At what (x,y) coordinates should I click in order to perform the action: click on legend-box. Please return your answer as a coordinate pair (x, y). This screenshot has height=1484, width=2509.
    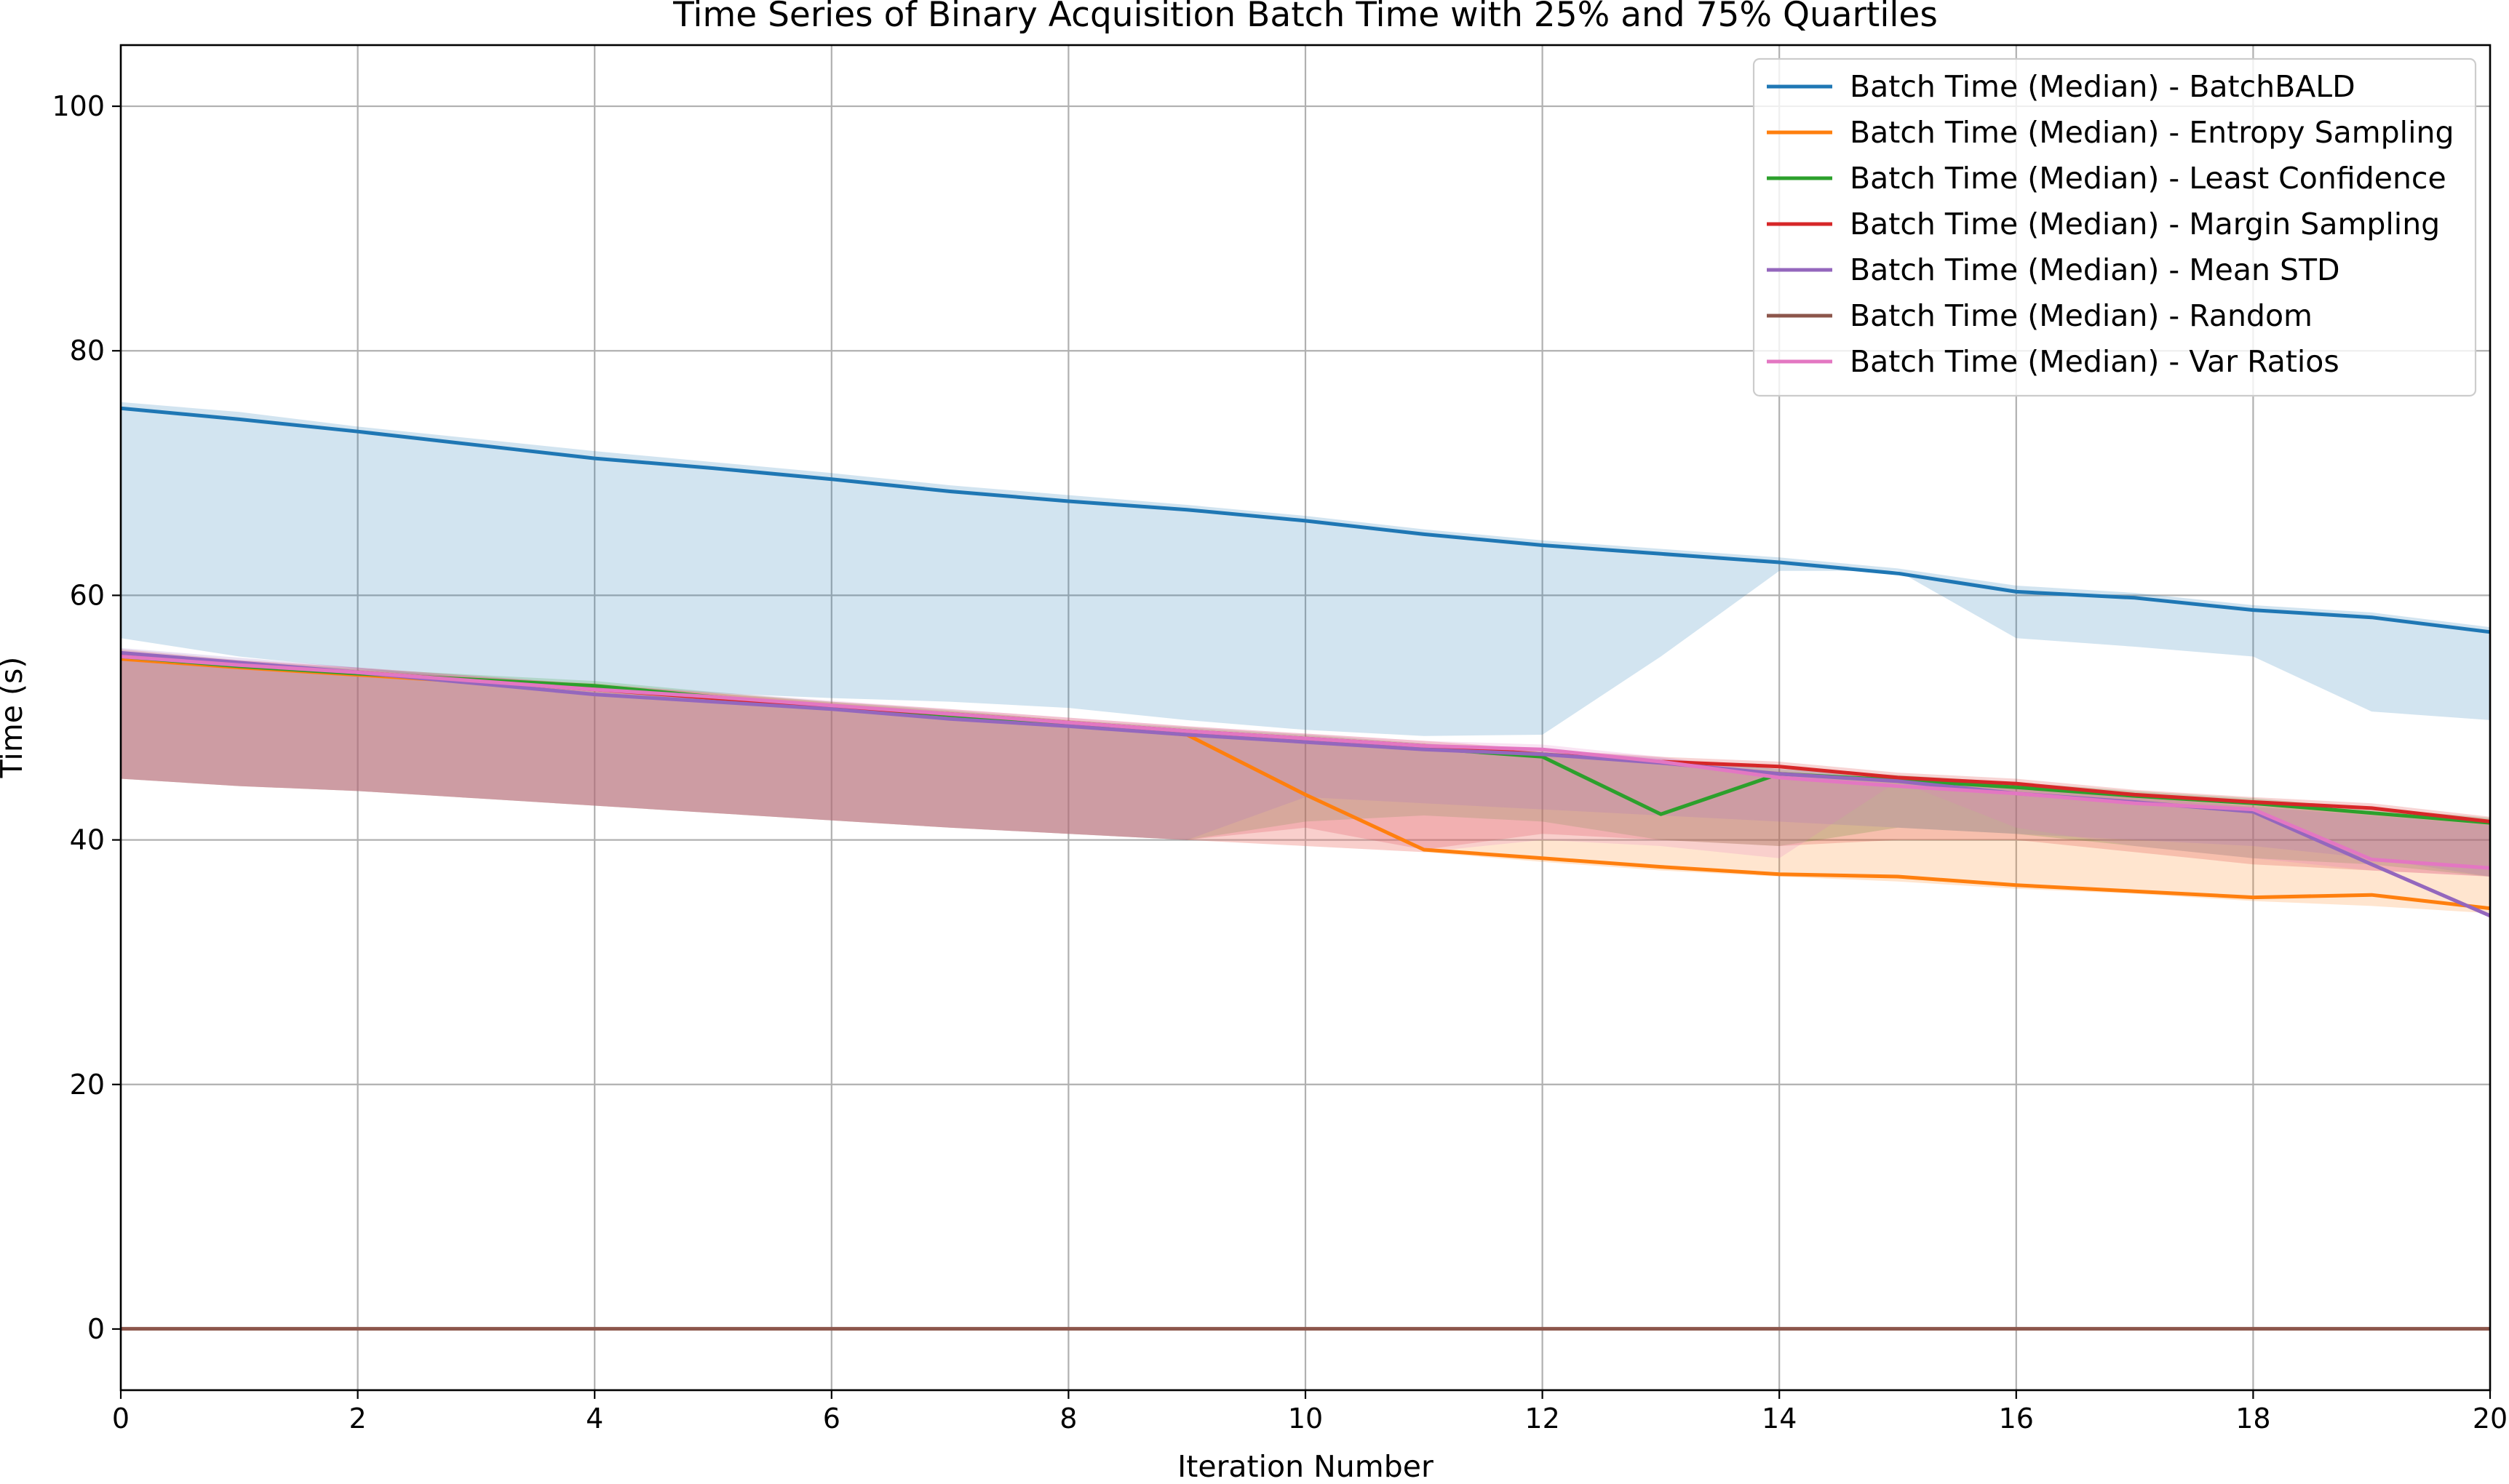
    Looking at the image, I should click on (2114, 227).